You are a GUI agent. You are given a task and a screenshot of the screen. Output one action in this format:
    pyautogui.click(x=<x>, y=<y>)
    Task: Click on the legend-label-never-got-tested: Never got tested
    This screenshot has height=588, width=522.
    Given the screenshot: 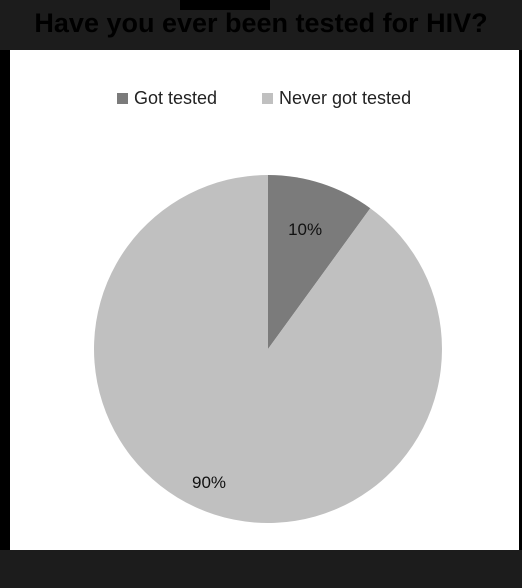 What is the action you would take?
    pyautogui.click(x=345, y=98)
    